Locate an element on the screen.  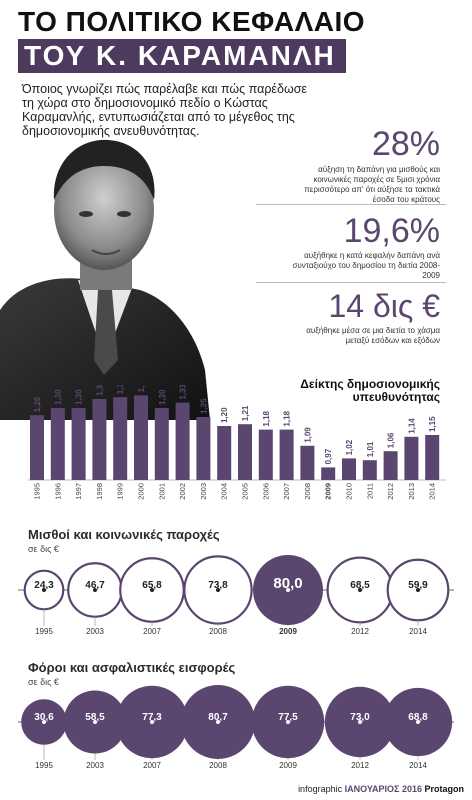
bubble-value-label: 77,3 is located at coordinates (152, 717).